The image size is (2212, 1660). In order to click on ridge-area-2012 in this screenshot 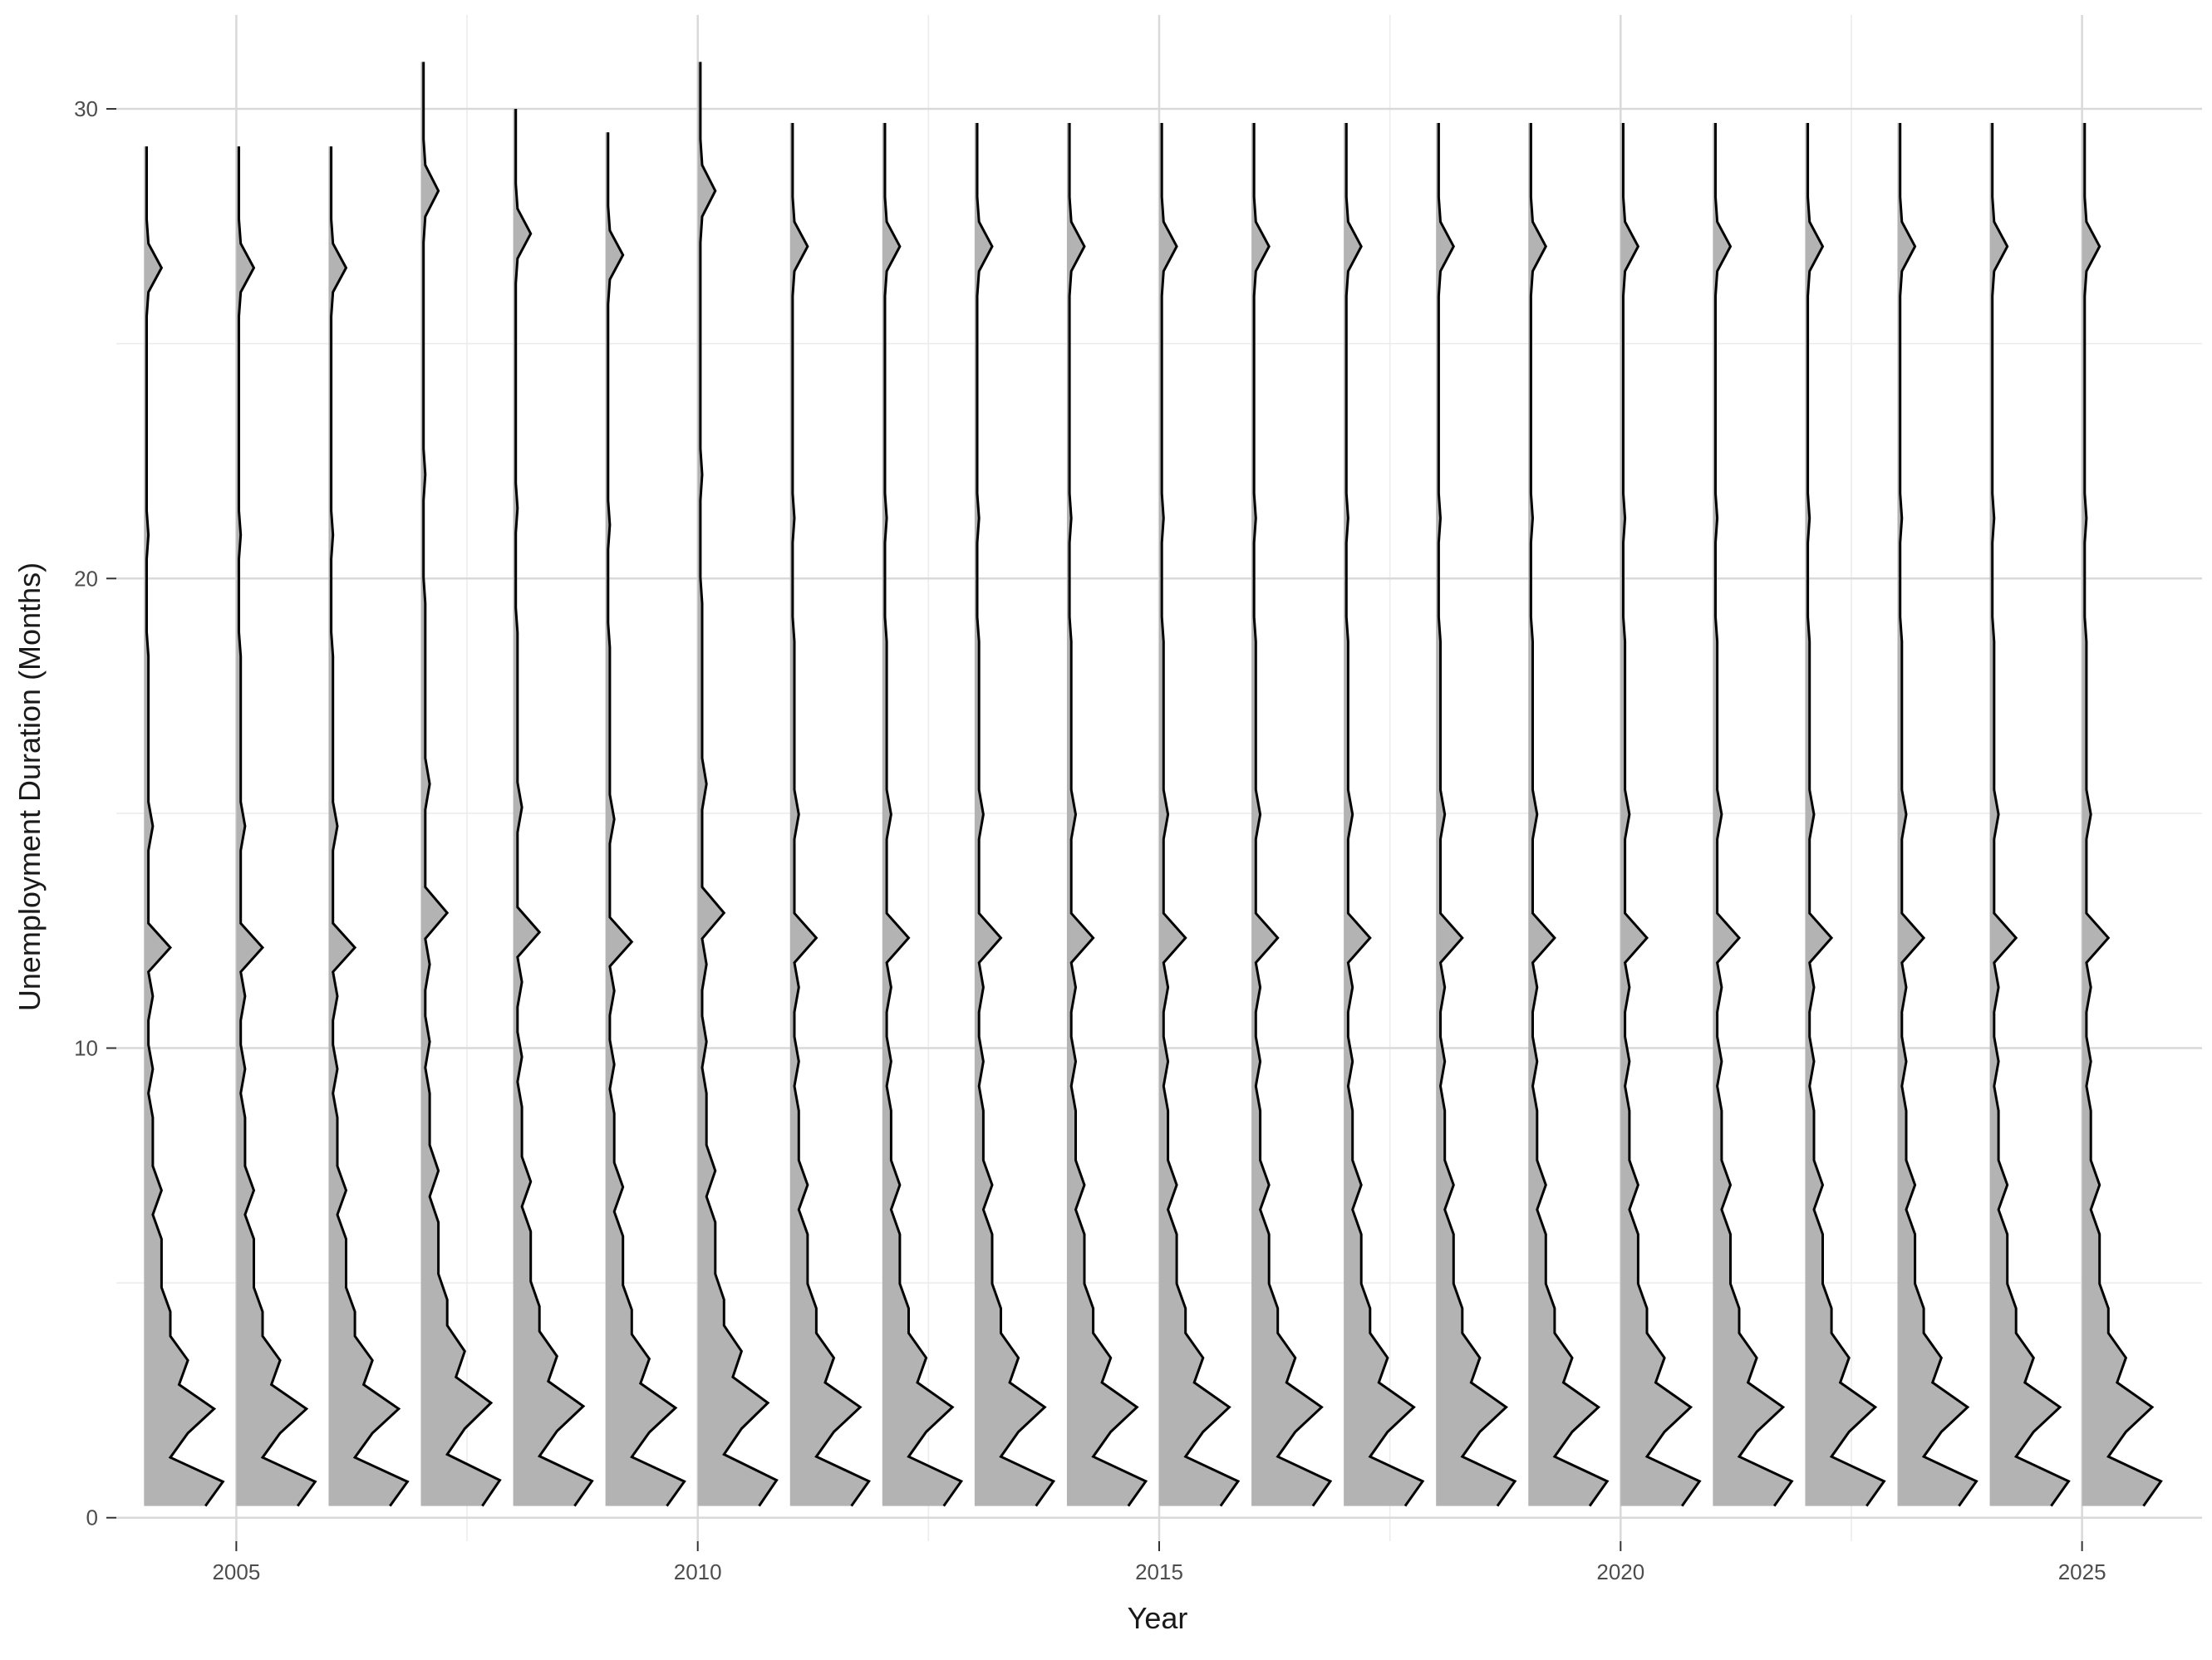, I will do `click(921, 814)`.